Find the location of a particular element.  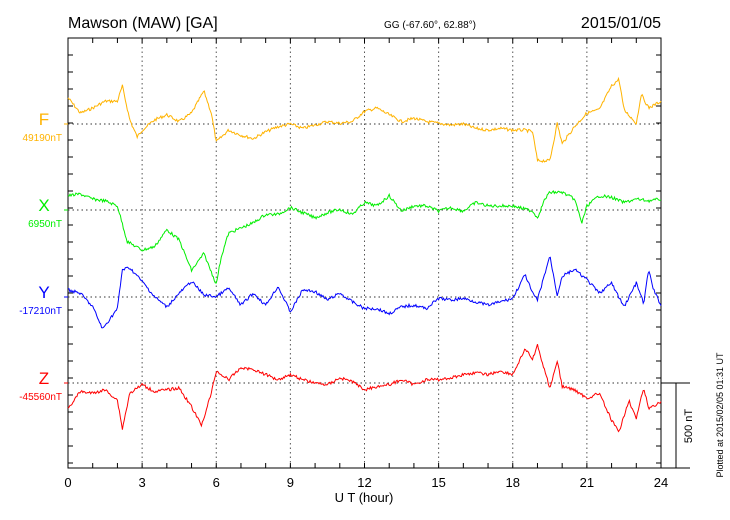

scale-bar-label: 500 nT is located at coordinates (689, 426).